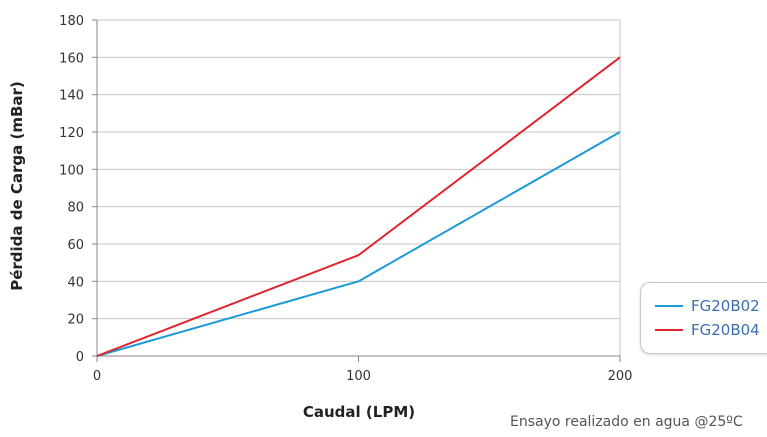 The width and height of the screenshot is (767, 437). Describe the element at coordinates (71, 58) in the screenshot. I see `y-tick-label: 160` at that location.